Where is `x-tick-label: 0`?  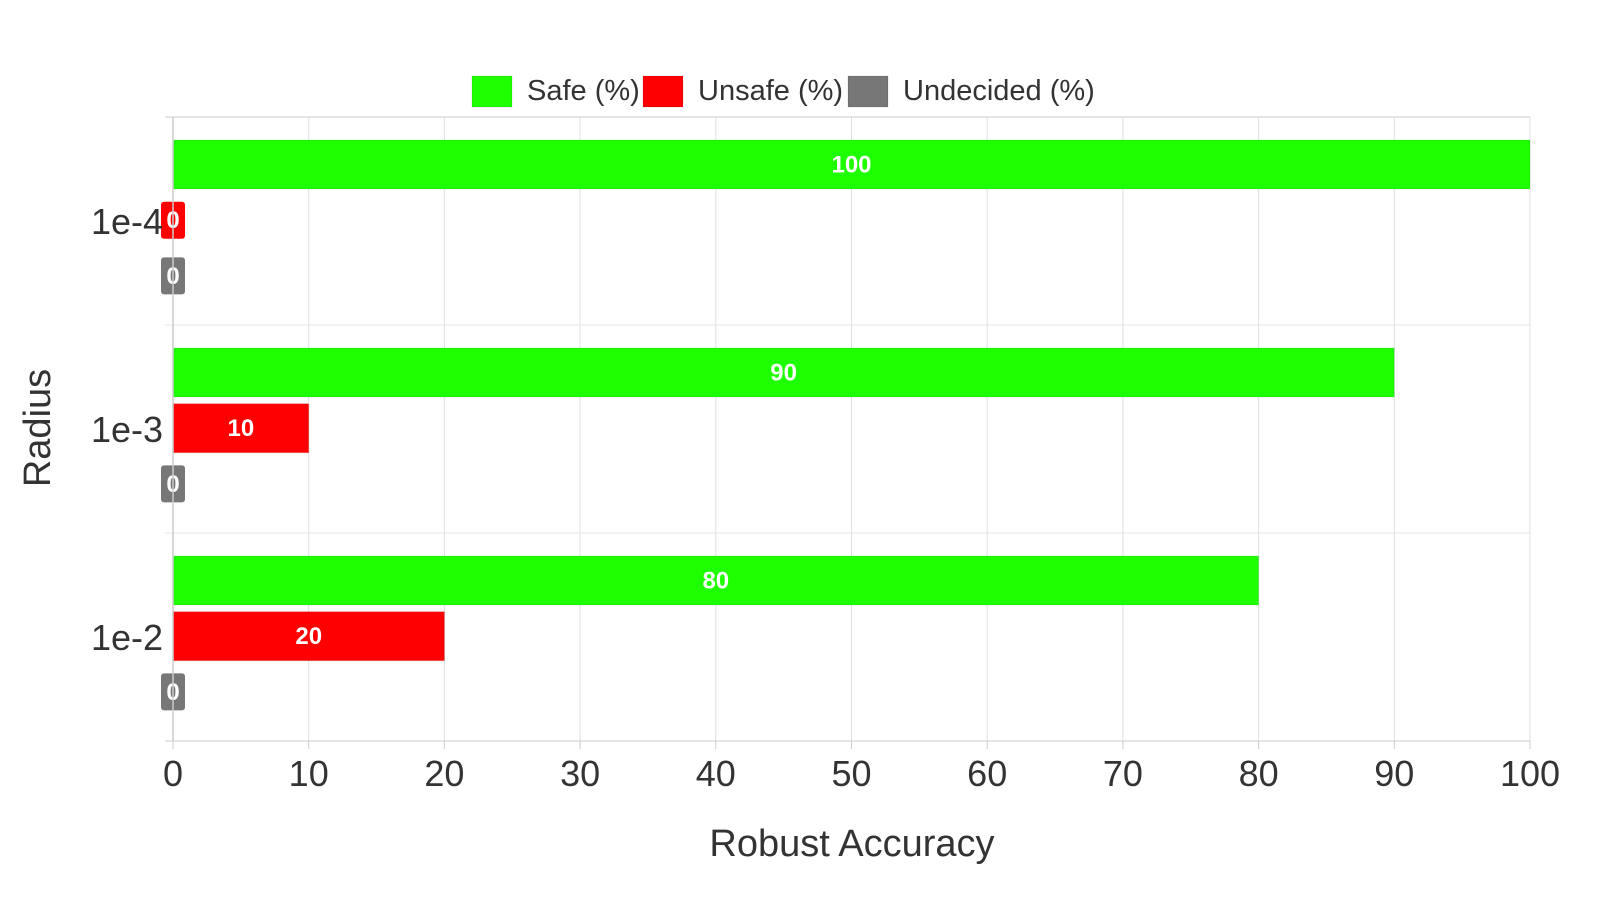 x-tick-label: 0 is located at coordinates (173, 773).